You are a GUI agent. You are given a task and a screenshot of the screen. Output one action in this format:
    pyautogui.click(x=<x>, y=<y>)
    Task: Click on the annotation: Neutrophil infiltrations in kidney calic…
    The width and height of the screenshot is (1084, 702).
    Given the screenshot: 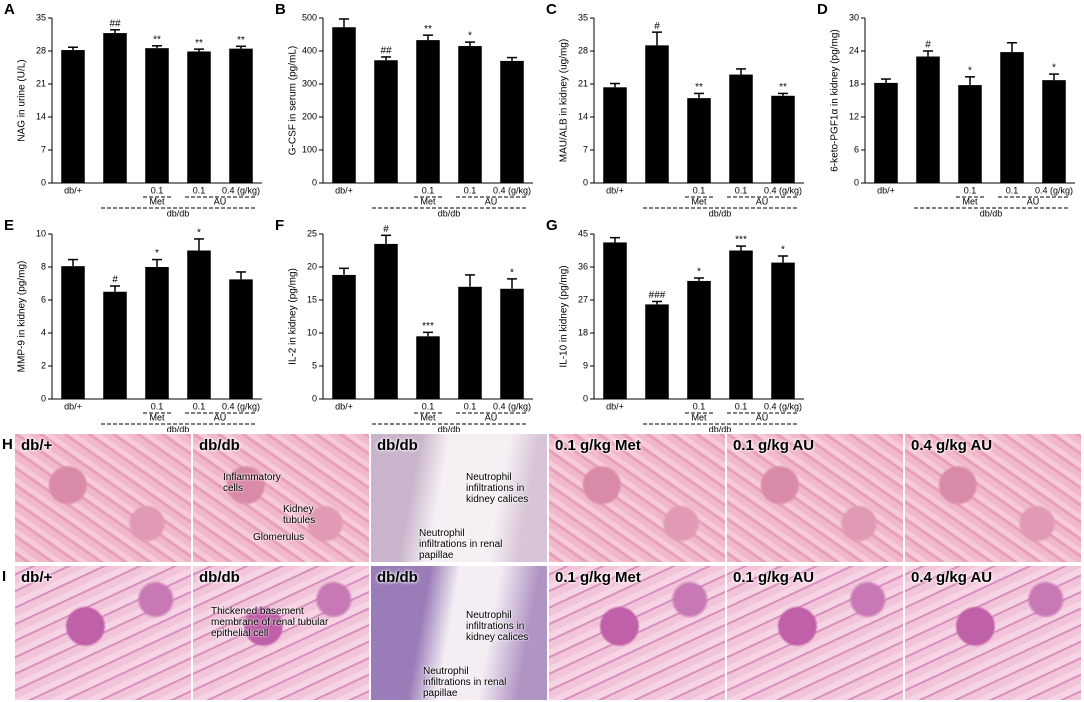 What is the action you would take?
    pyautogui.click(x=497, y=488)
    